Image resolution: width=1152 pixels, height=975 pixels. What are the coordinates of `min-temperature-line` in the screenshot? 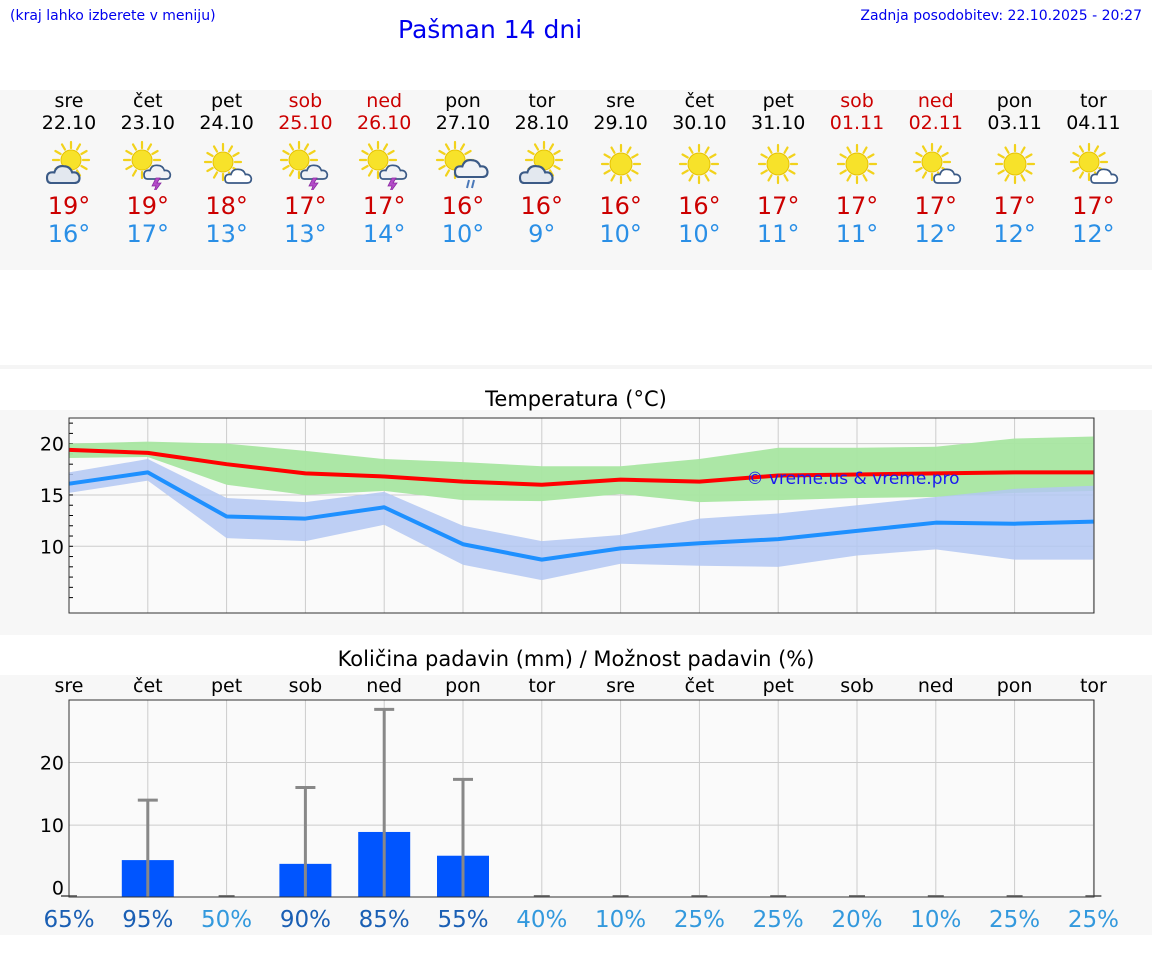 It's located at (581, 516).